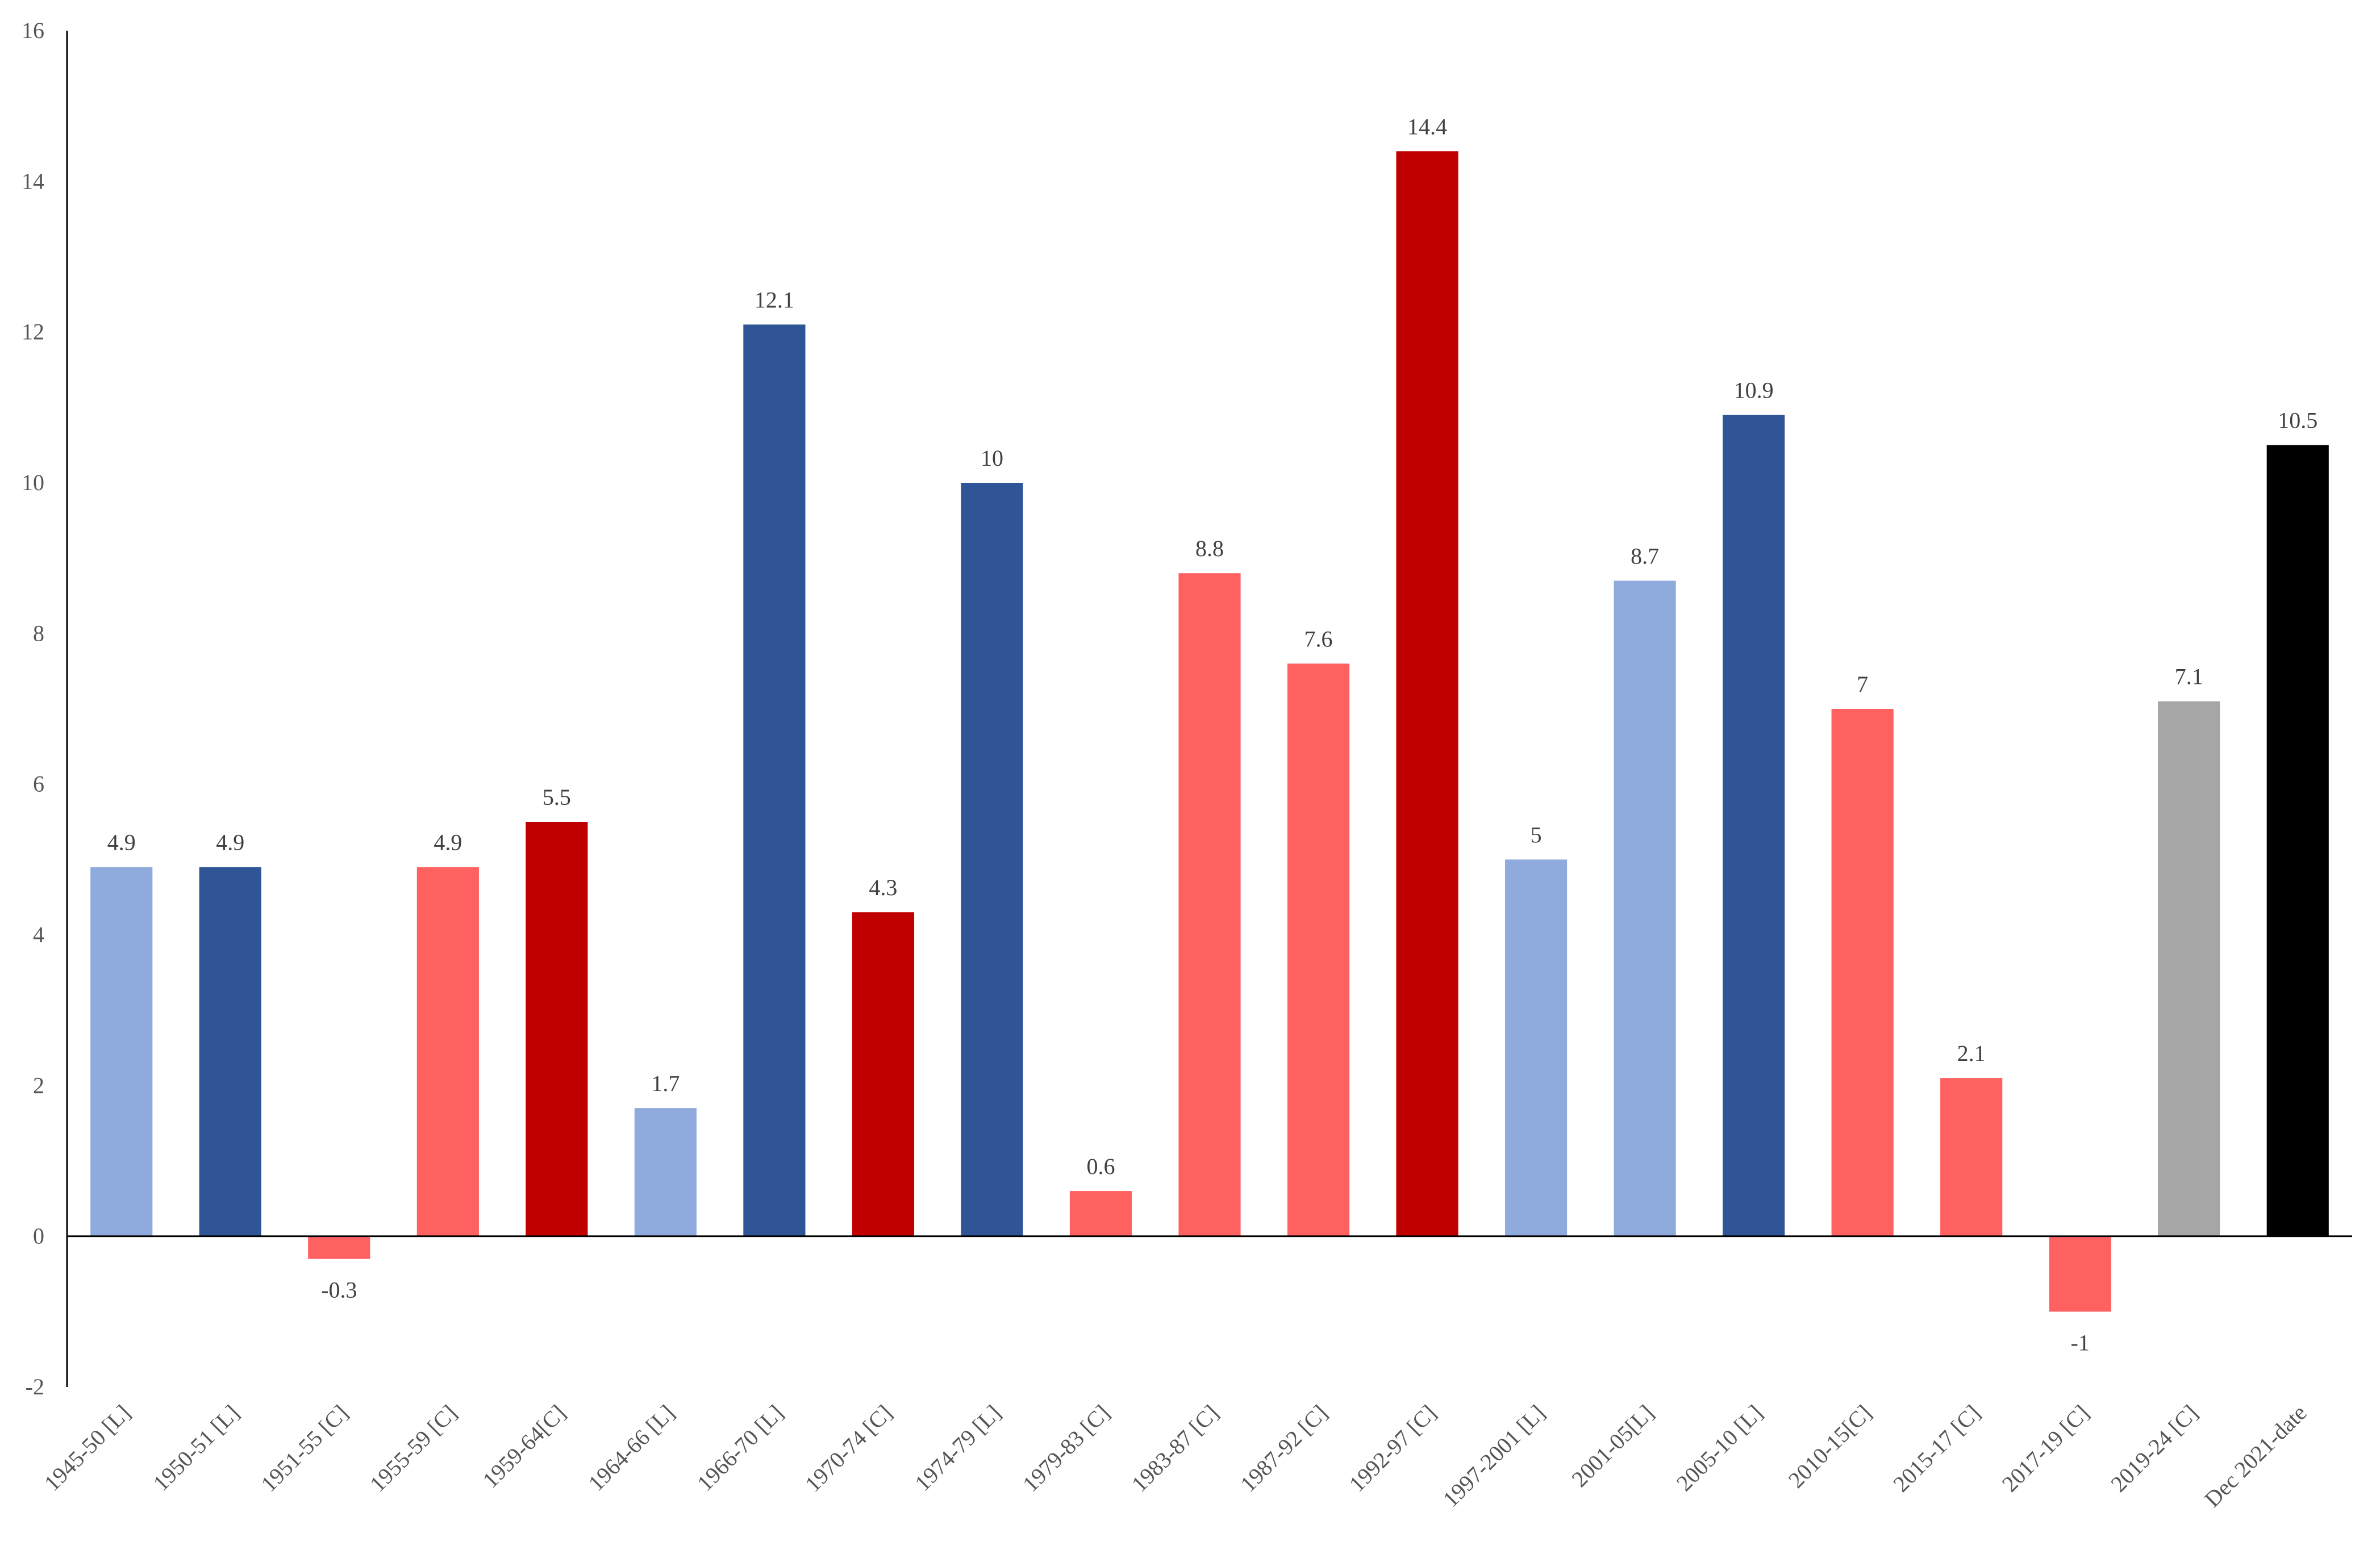  What do you see at coordinates (958, 1448) in the screenshot?
I see `category-label: 1974-79 [L]` at bounding box center [958, 1448].